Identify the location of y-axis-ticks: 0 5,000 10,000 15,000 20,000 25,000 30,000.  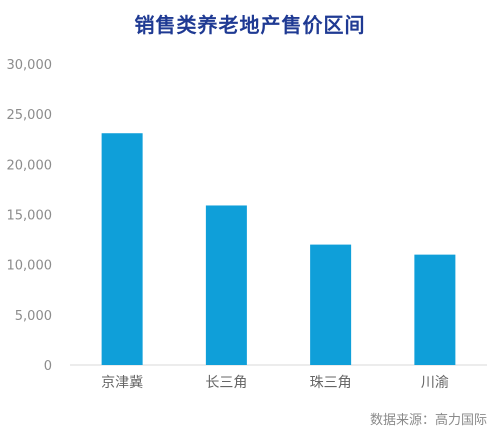
(30, 216).